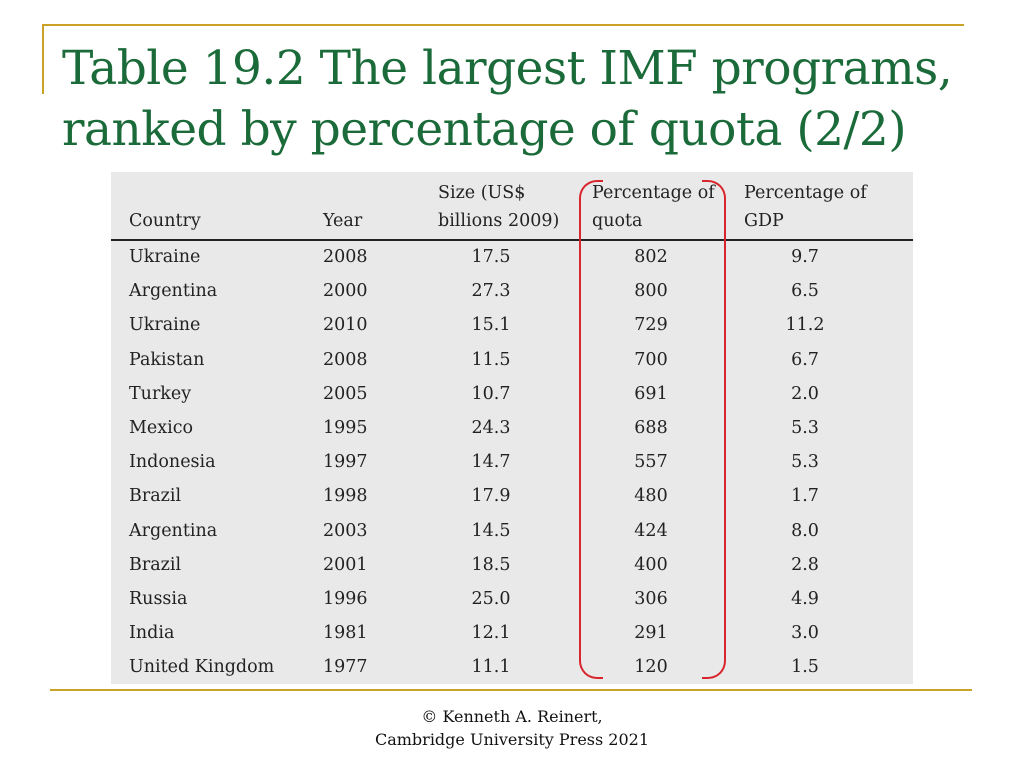  Describe the element at coordinates (491, 325) in the screenshot. I see `cell-size: 15.1` at that location.